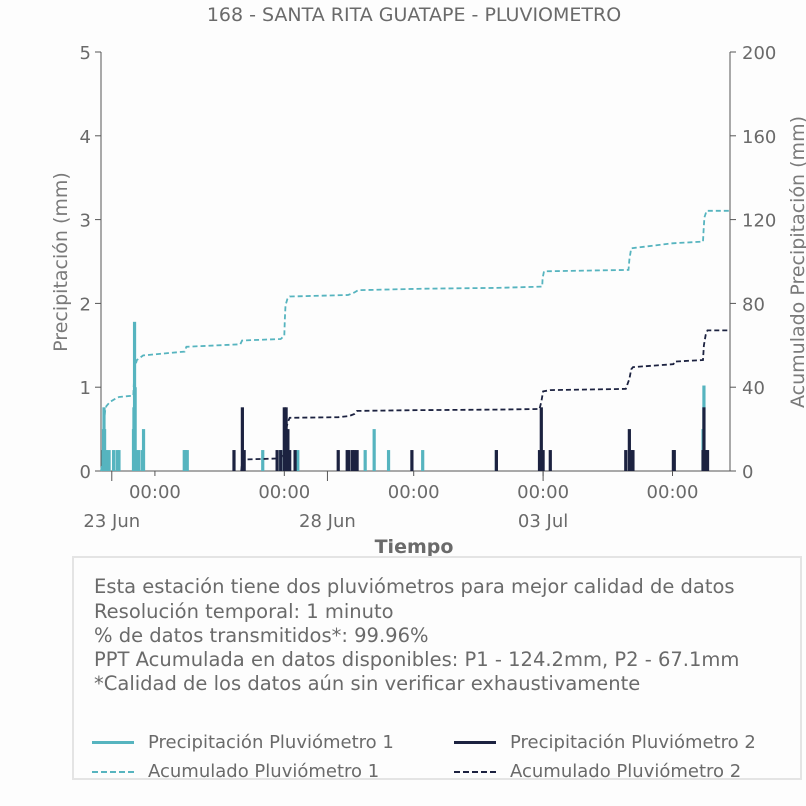 This screenshot has height=806, width=806. I want to click on y2-tick-label: 40, so click(753, 388).